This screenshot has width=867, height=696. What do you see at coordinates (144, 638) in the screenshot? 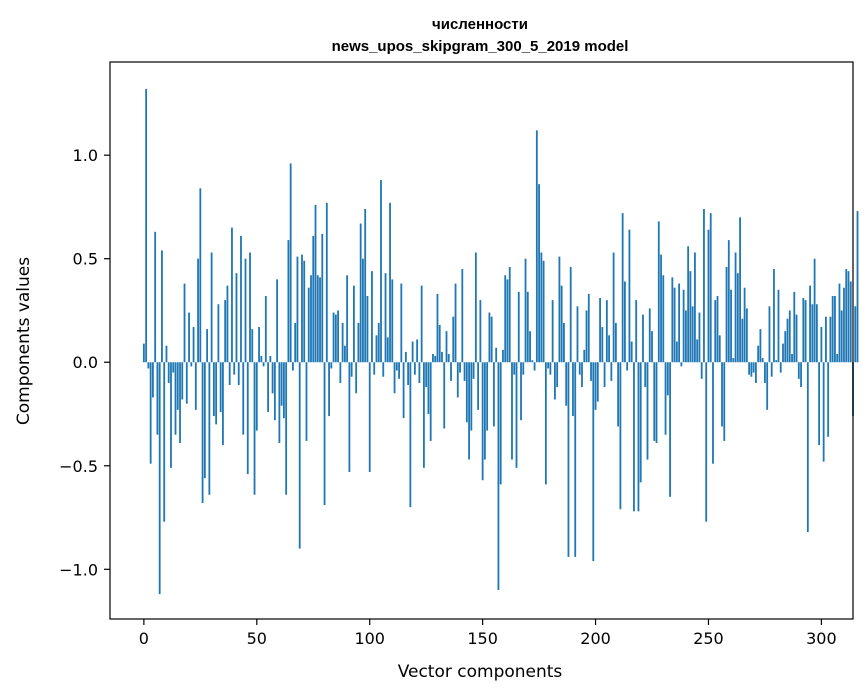
I see `x-tick-label: 0` at bounding box center [144, 638].